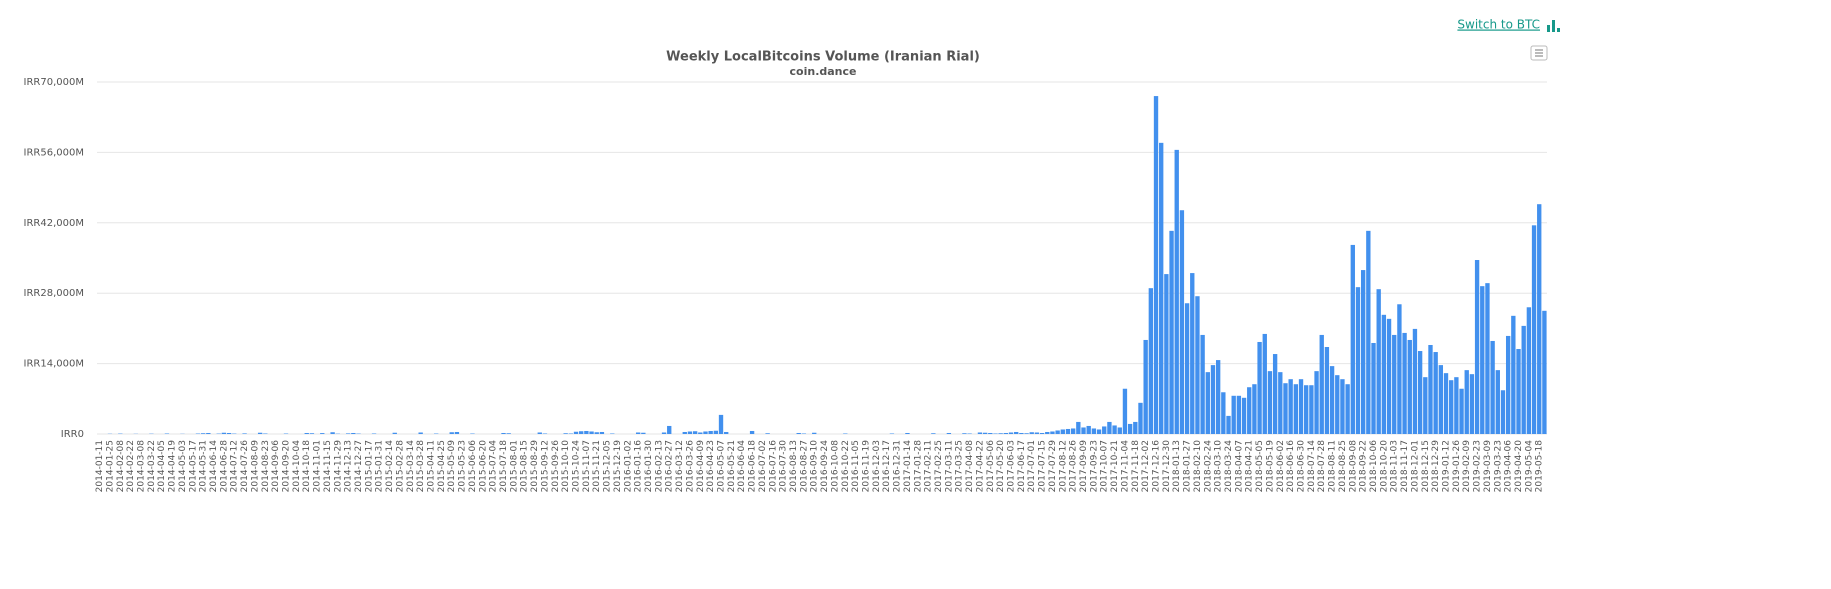  Describe the element at coordinates (1001, 466) in the screenshot. I see `x-tick-label: 2017-05-20` at that location.